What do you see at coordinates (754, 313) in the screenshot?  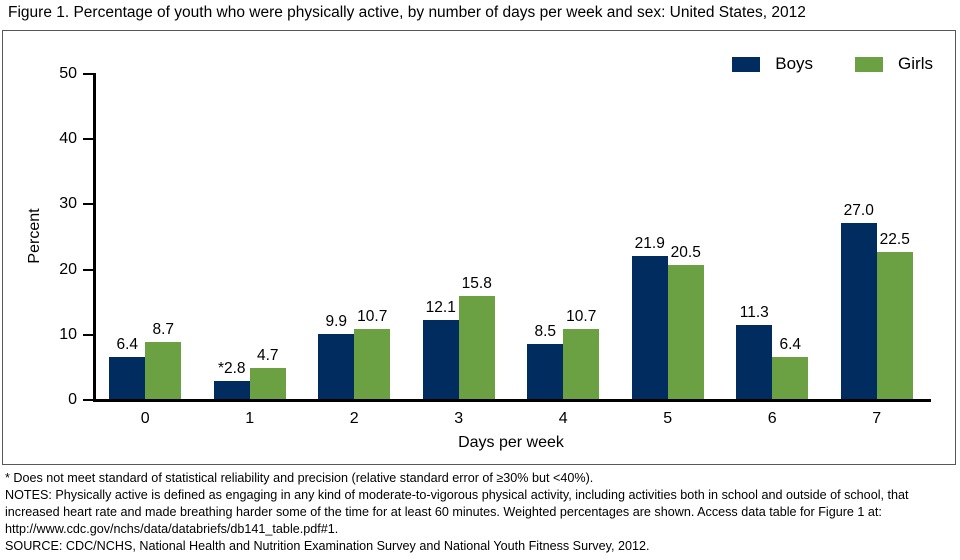 I see `value-label-boys-6: 11.3` at bounding box center [754, 313].